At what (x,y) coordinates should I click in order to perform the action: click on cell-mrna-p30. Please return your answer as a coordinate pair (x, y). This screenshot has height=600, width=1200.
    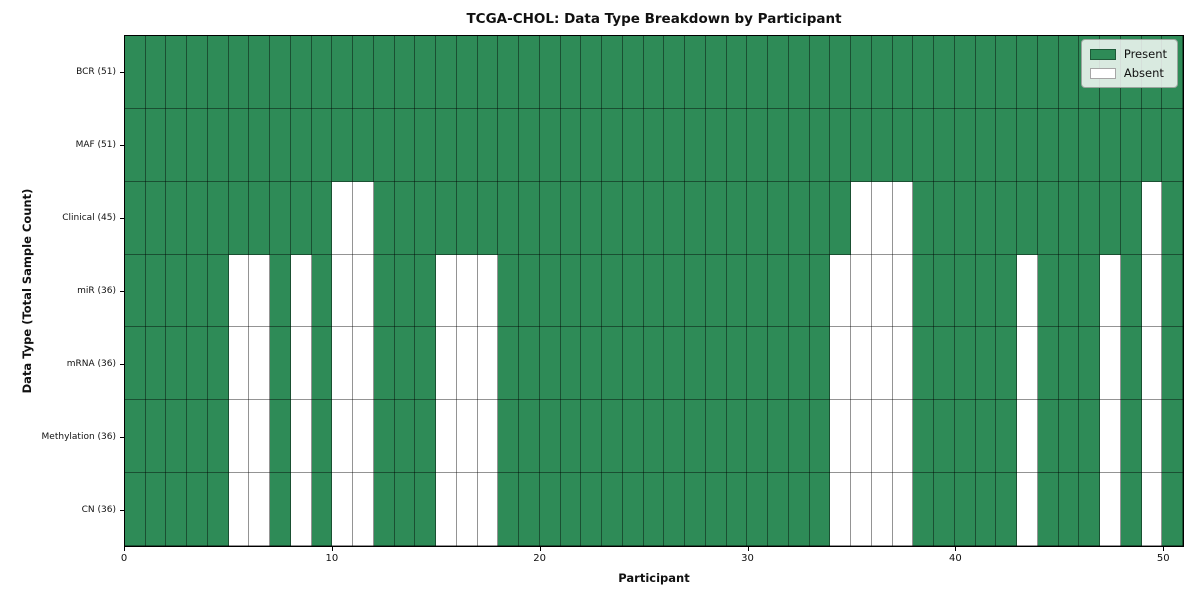
    Looking at the image, I should click on (758, 364).